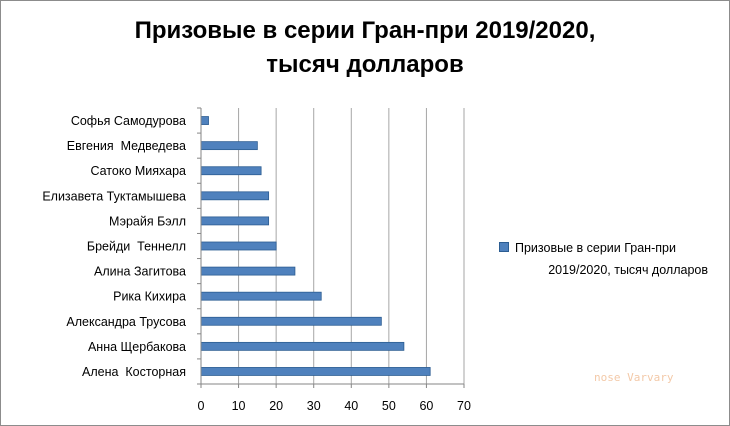 This screenshot has width=730, height=426. I want to click on category-label: Брейди Теннелл, so click(136, 247).